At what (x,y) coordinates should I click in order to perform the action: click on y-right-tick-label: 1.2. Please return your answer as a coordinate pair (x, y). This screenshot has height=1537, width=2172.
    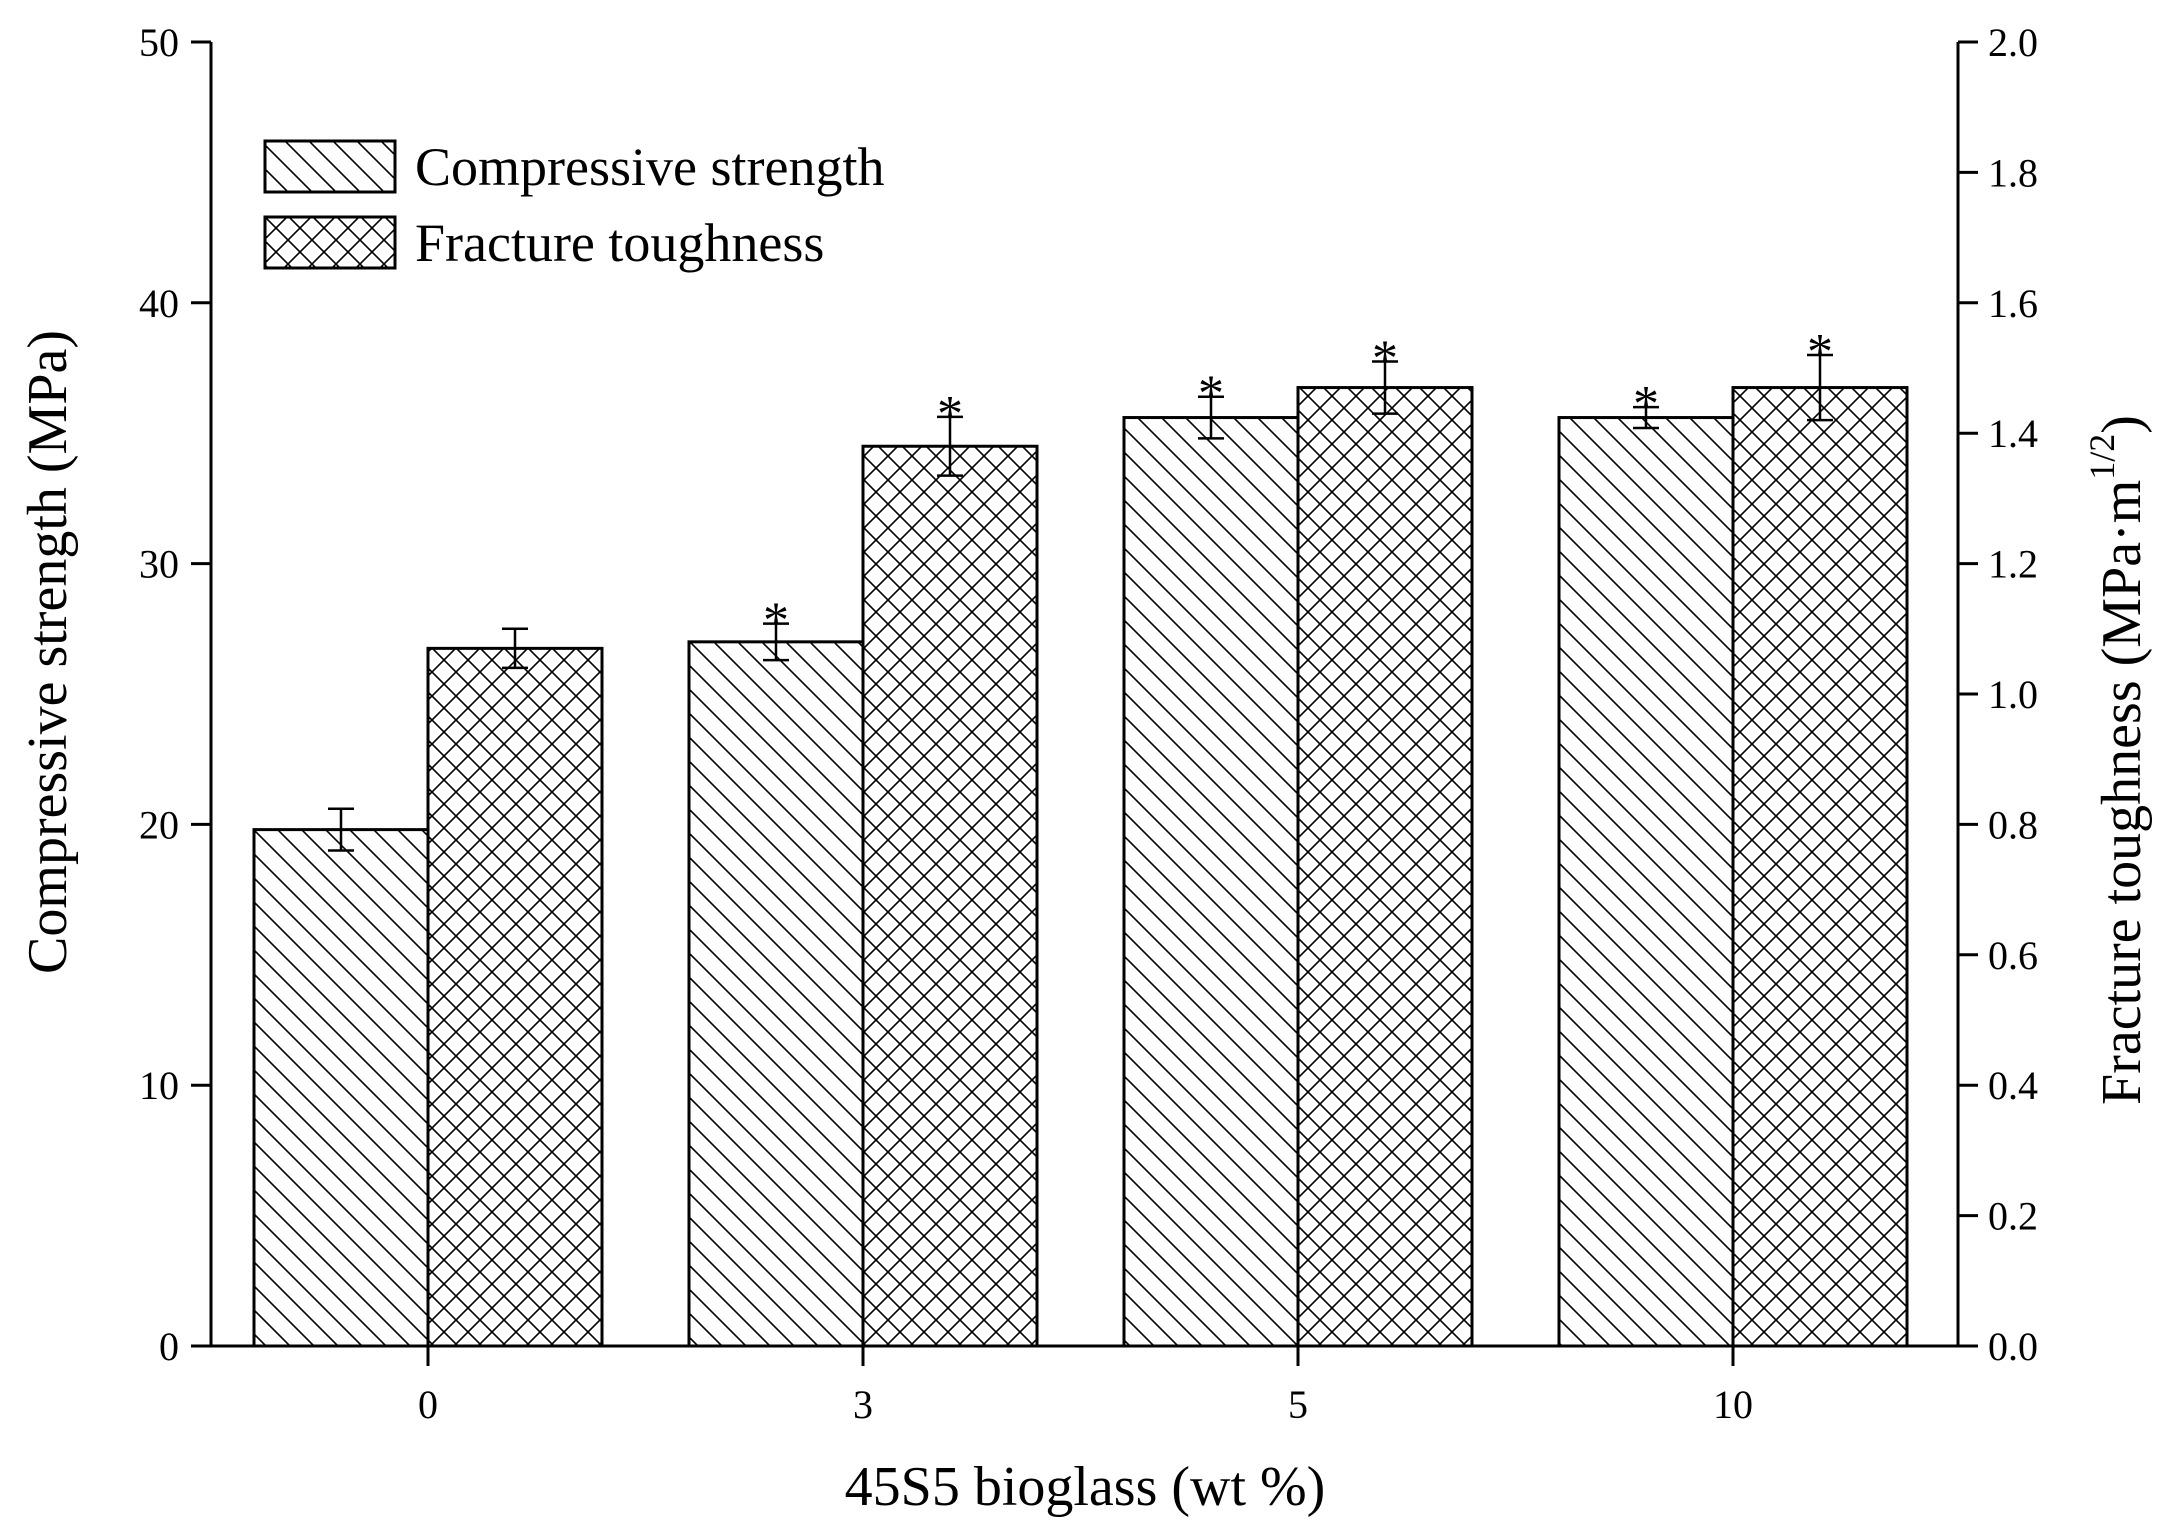
    Looking at the image, I should click on (2013, 564).